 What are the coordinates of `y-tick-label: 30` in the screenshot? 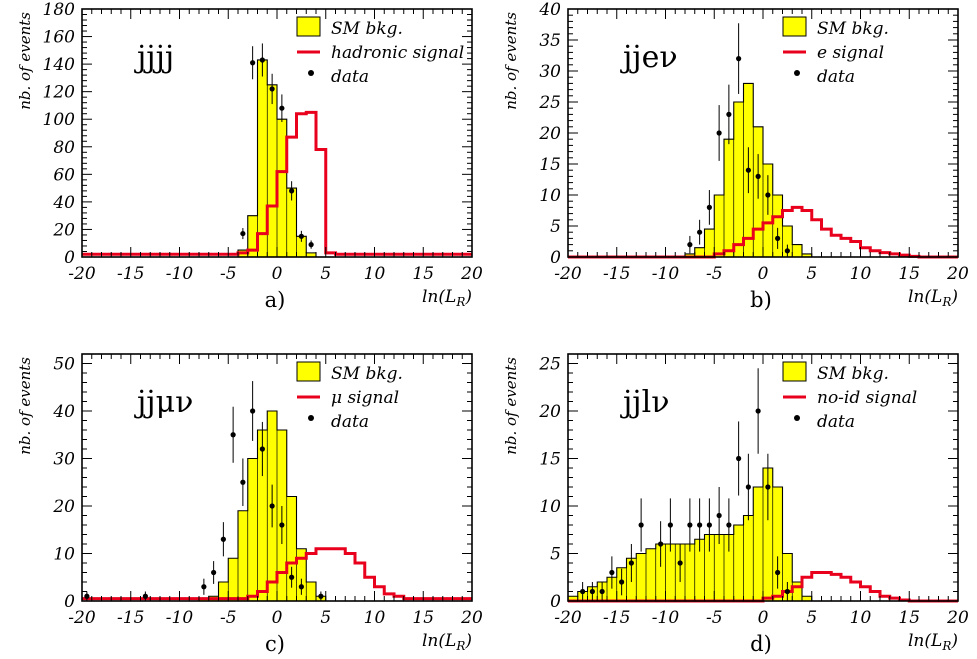 It's located at (550, 72).